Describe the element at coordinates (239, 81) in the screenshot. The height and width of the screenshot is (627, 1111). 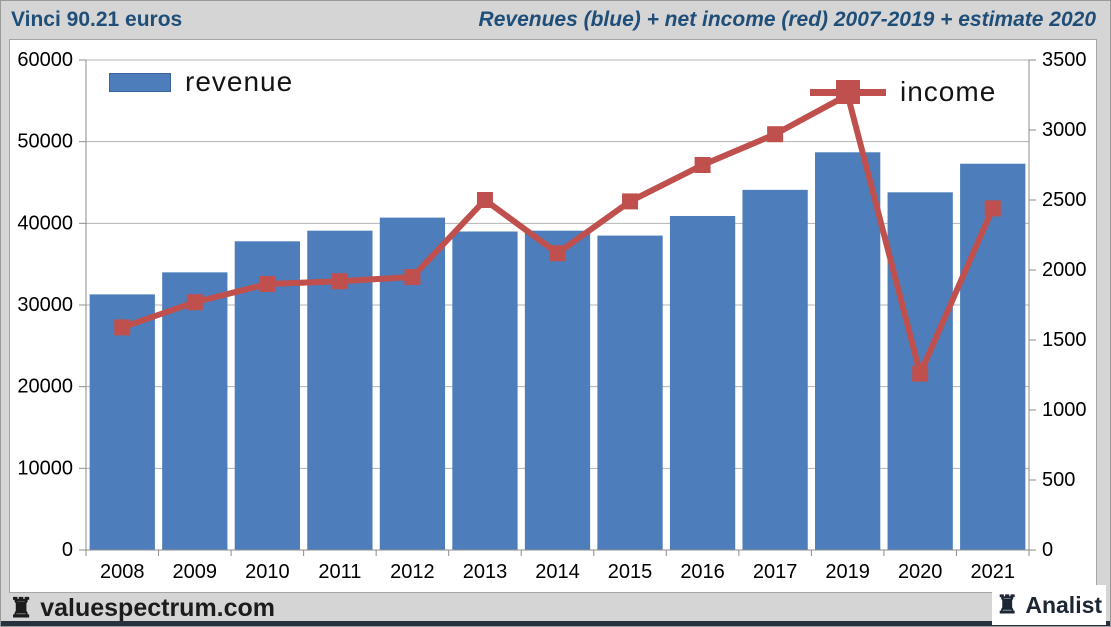
I see `legend-revenue-label: revenue` at that location.